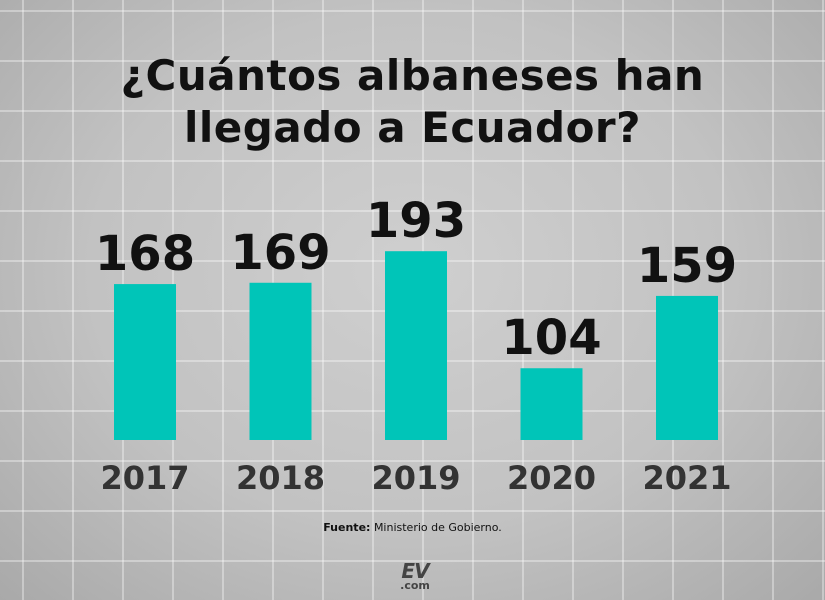 The height and width of the screenshot is (600, 825). I want to click on bar-2017, so click(145, 362).